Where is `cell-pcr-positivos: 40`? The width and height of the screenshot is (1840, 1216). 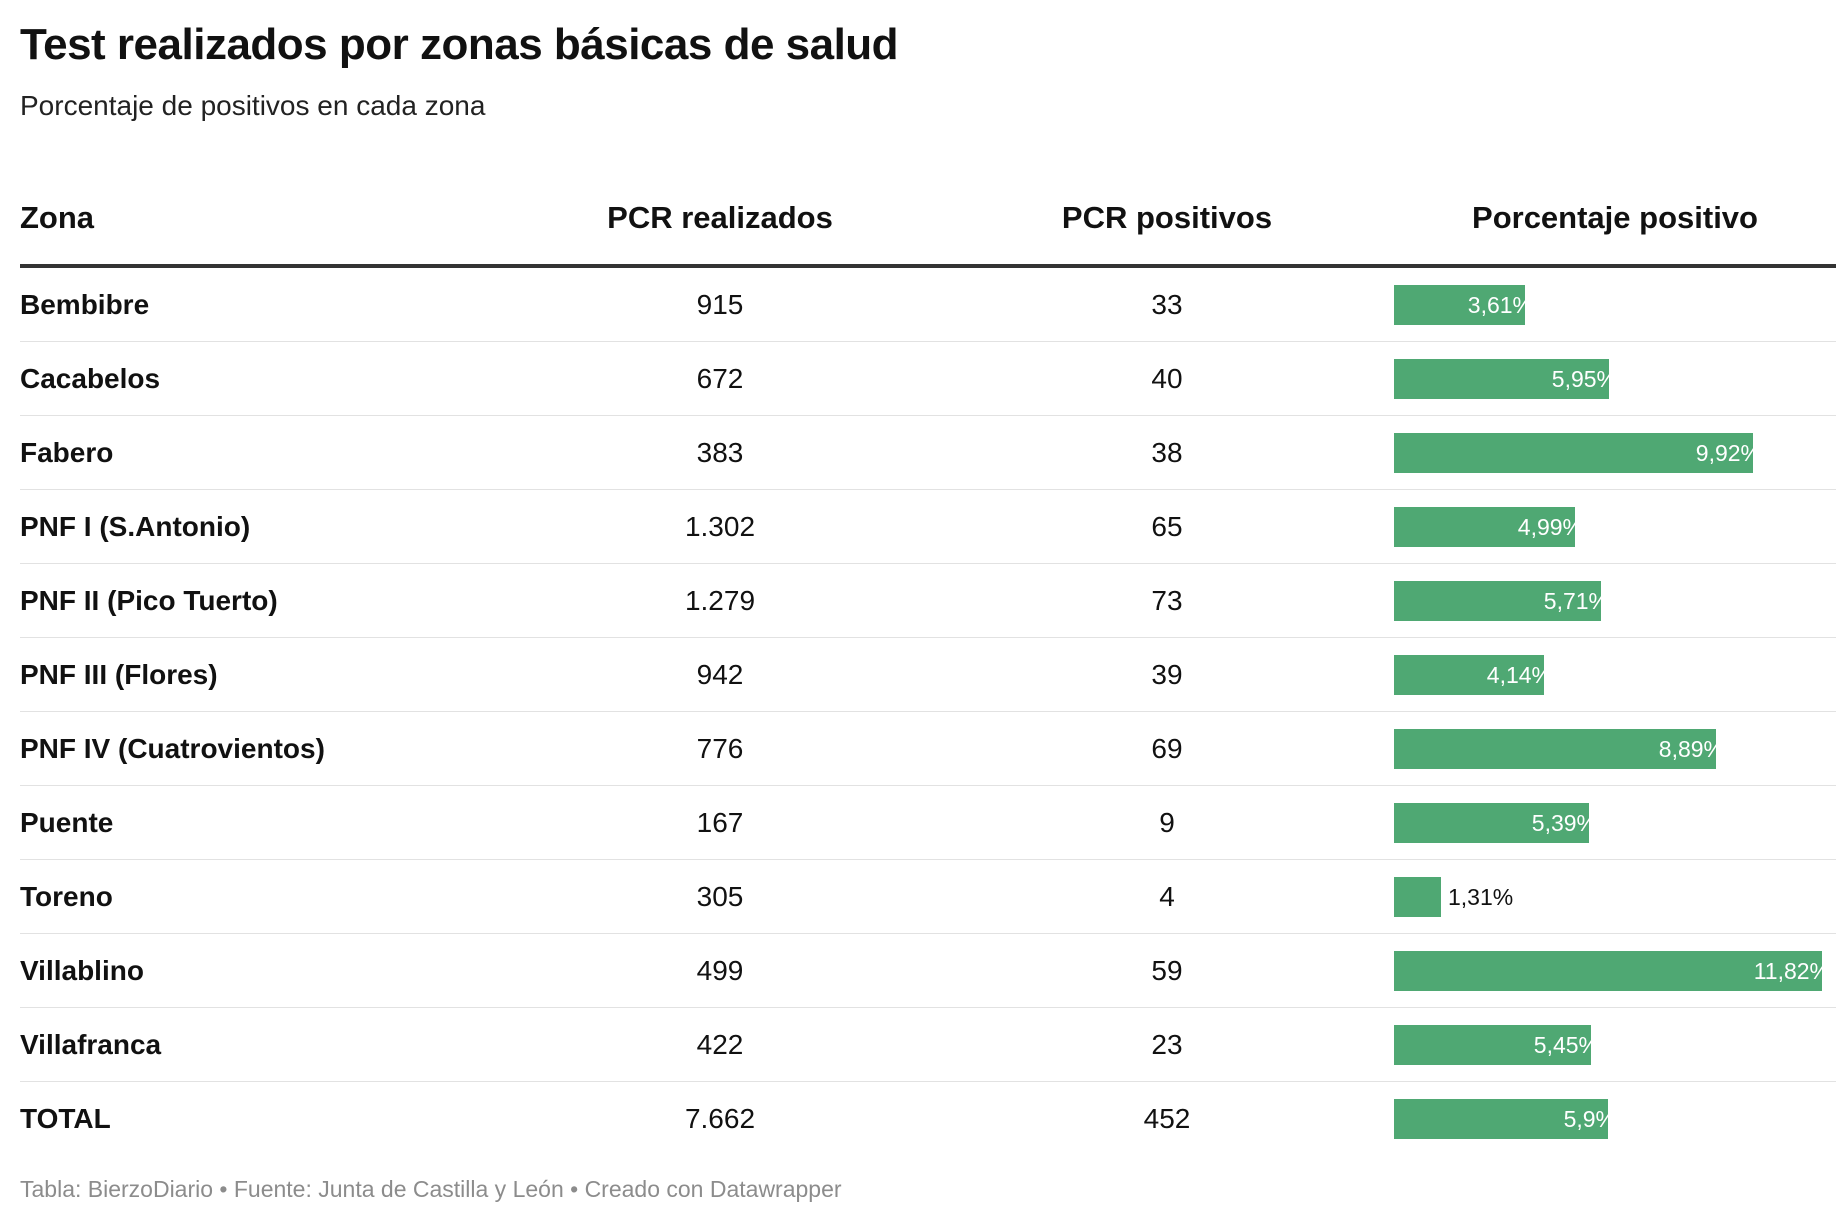 cell-pcr-positivos: 40 is located at coordinates (1167, 378).